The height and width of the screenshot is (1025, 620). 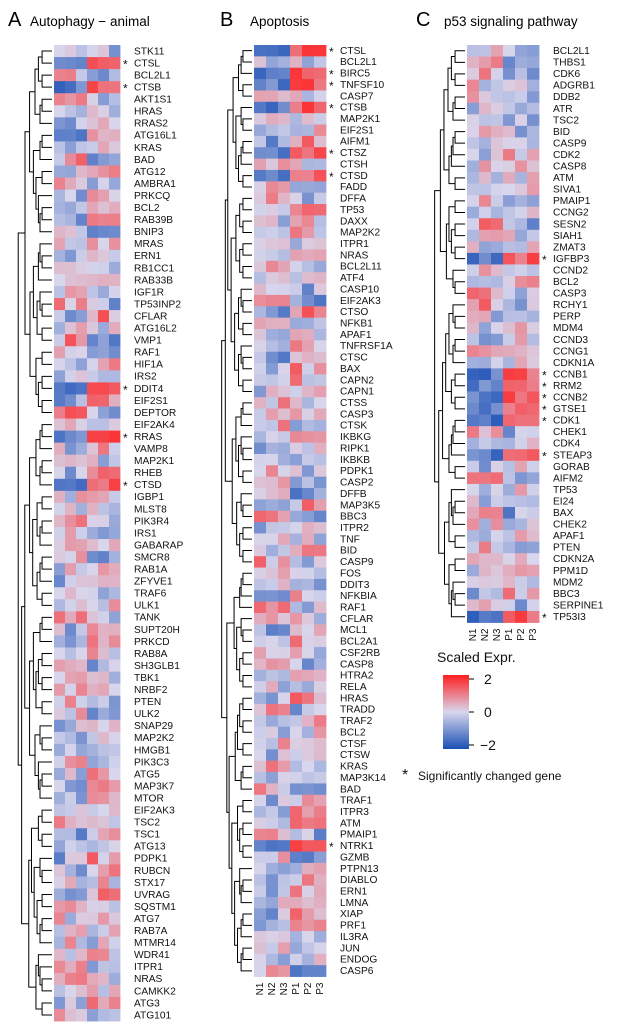 What do you see at coordinates (236, 511) in the screenshot?
I see `panel-b-dendrogram` at bounding box center [236, 511].